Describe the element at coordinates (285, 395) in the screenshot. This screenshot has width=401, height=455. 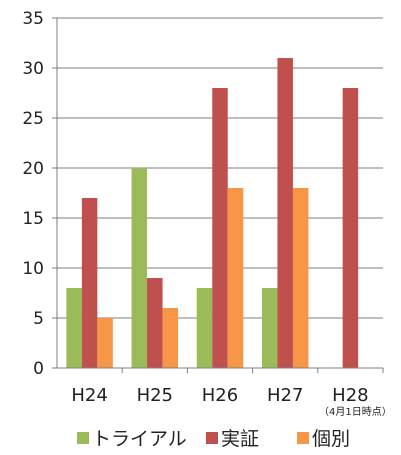
I see `x-tick-label: H27` at that location.